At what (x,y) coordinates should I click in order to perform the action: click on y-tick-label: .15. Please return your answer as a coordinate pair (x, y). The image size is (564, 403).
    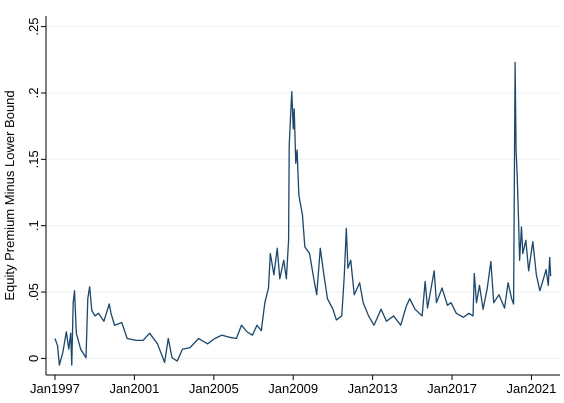
    Looking at the image, I should click on (33, 159).